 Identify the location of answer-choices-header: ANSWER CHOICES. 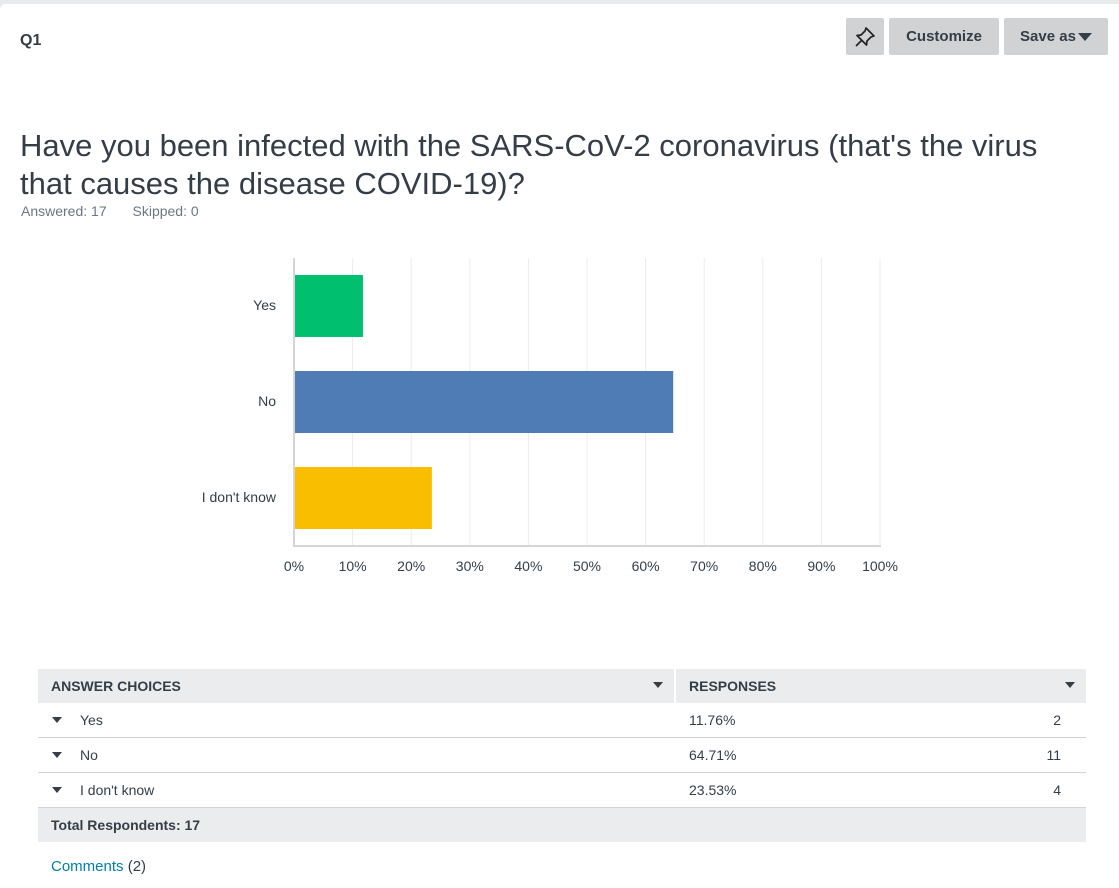
(356, 686).